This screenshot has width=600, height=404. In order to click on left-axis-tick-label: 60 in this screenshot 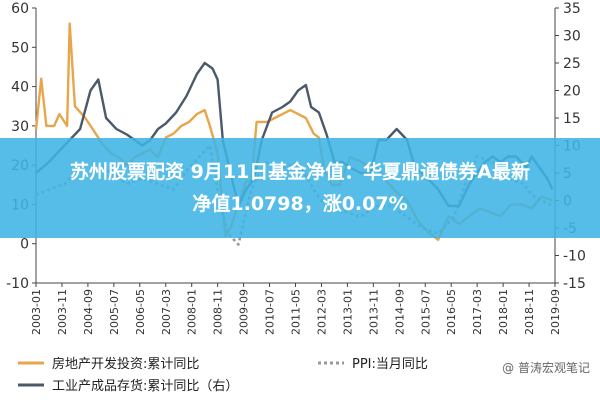, I will do `click(20, 9)`.